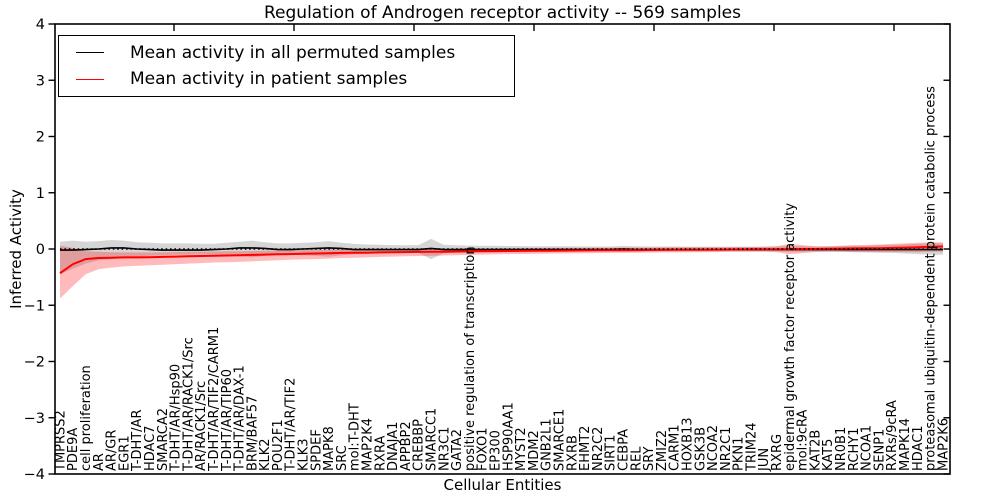  Describe the element at coordinates (585, 448) in the screenshot. I see `x-tick-label: EHMT2` at that location.